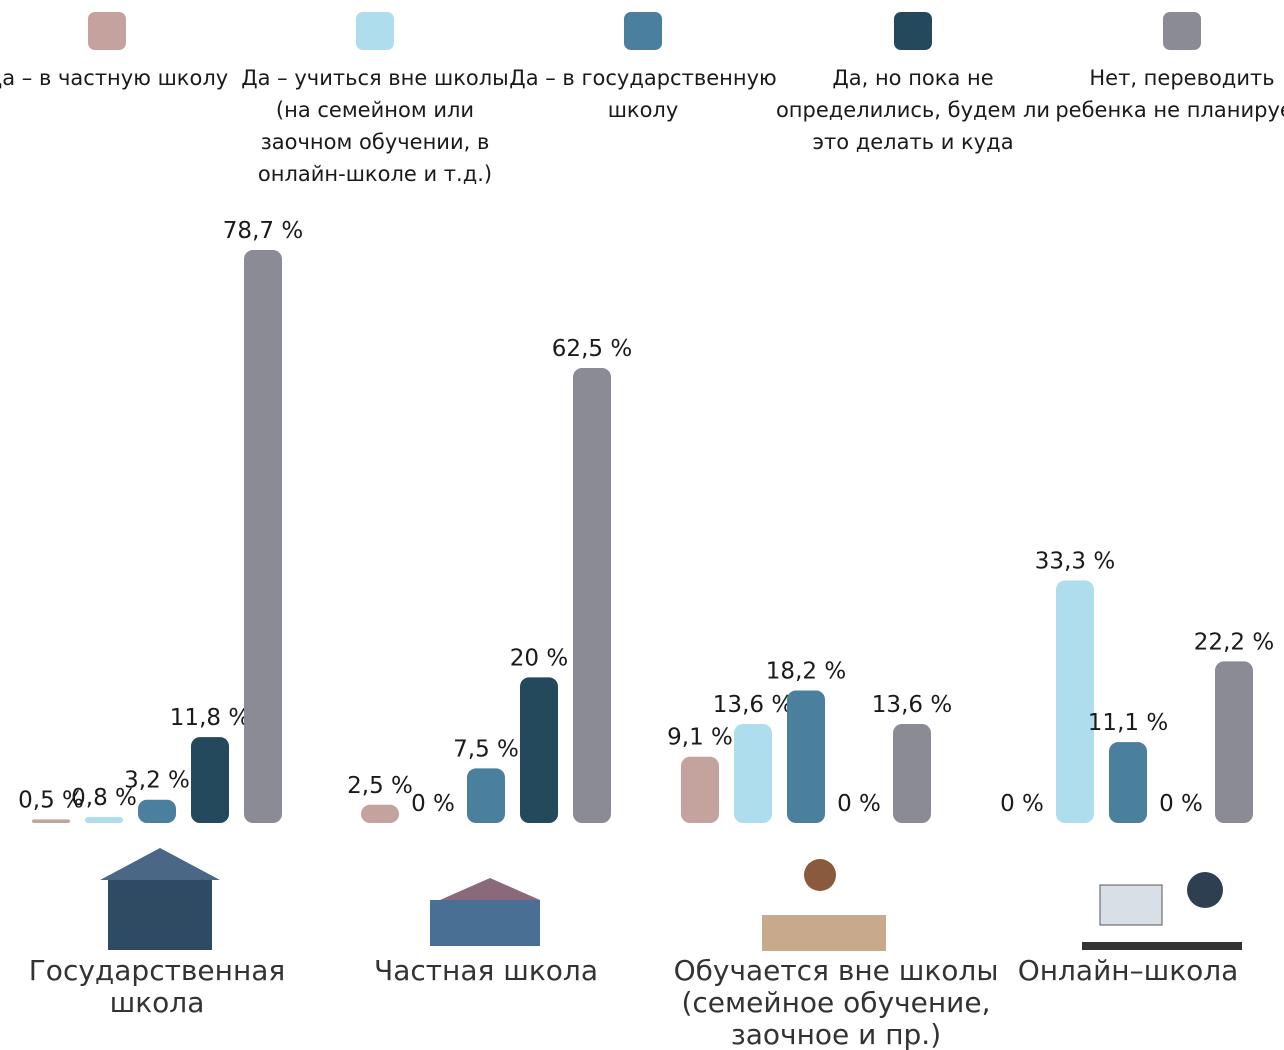 Image resolution: width=1284 pixels, height=1050 pixels. Describe the element at coordinates (592, 349) in the screenshot. I see `value-label: 62,5 %` at that location.